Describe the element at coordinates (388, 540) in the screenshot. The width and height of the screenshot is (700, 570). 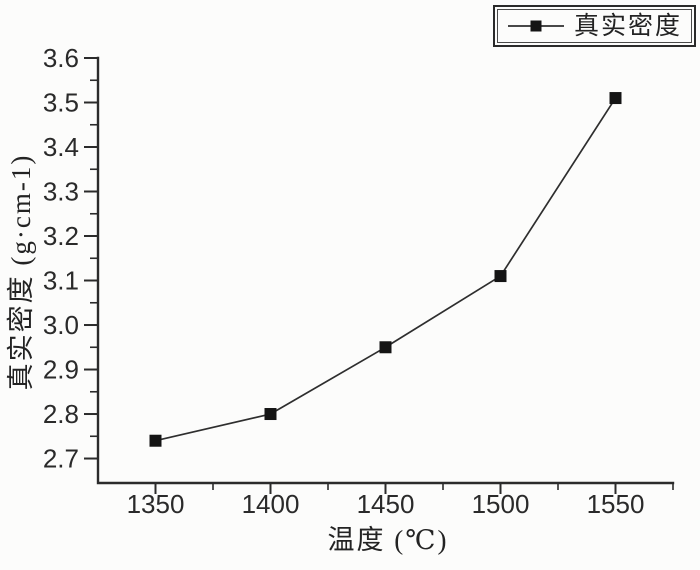
I see `x-axis-title: 温度 (℃)` at that location.